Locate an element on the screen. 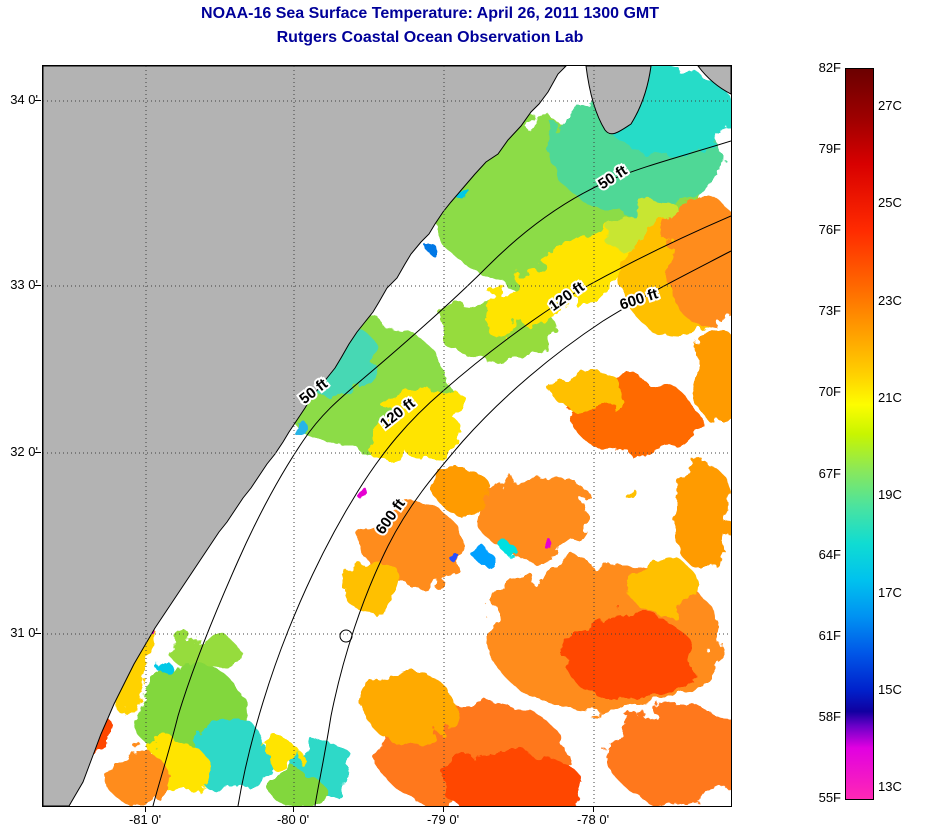  colorbar-label-64f: 64F is located at coordinates (829, 554).